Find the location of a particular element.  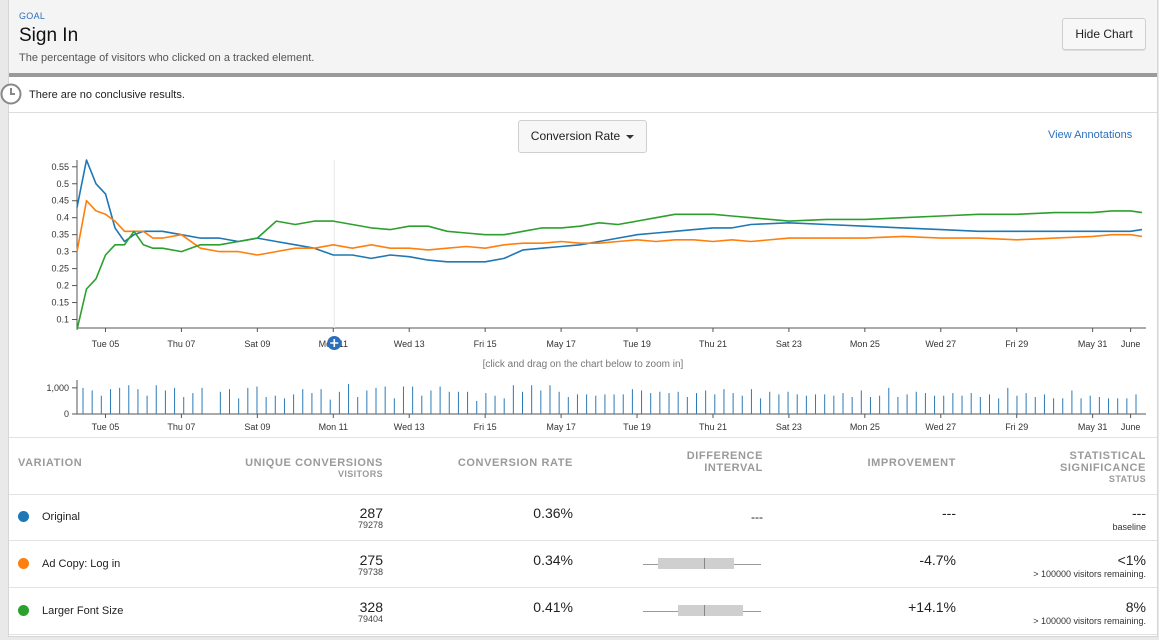

hide-chart-button: Hide Chart is located at coordinates (1104, 34).